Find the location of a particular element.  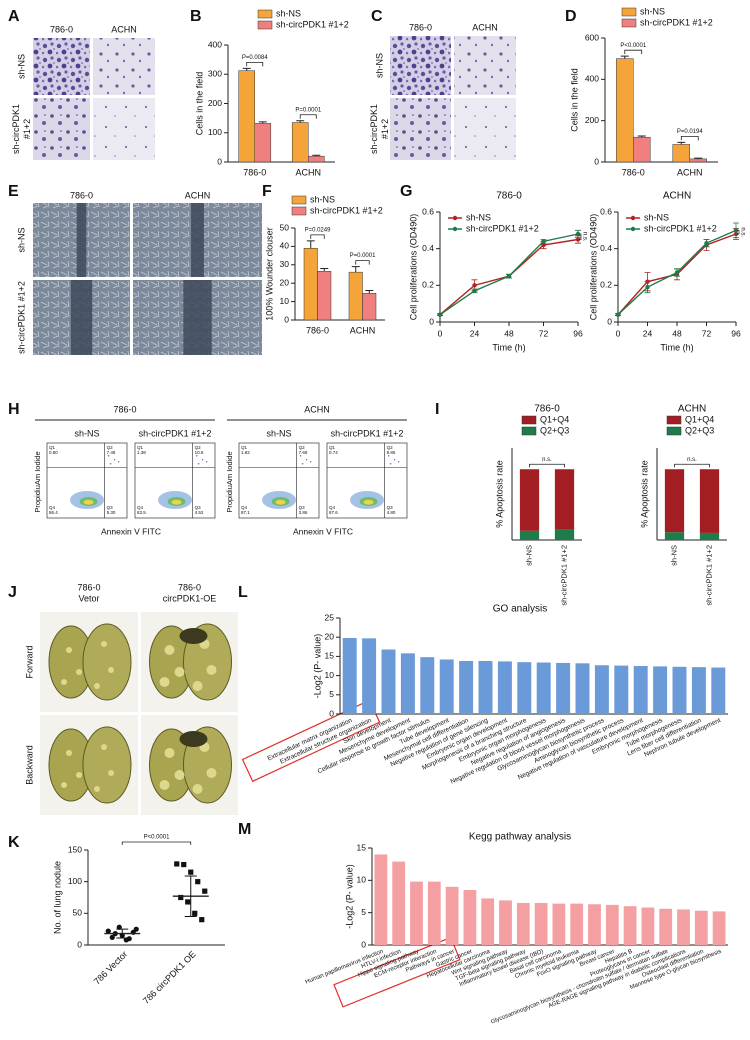

quadrant-name: Q1 is located at coordinates (244, 447).